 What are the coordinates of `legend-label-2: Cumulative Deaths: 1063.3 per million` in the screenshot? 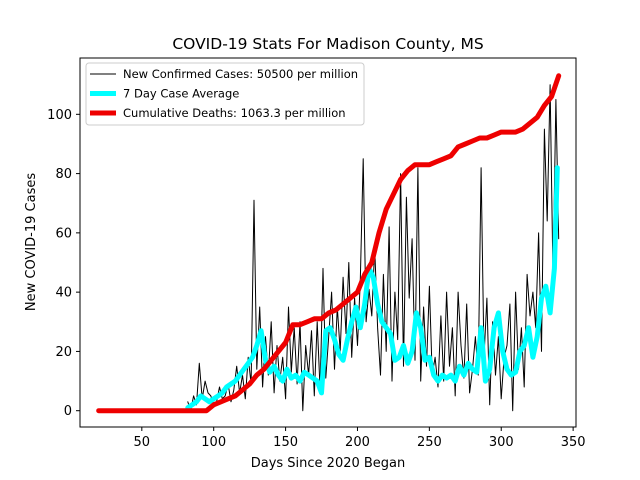 It's located at (234, 113).